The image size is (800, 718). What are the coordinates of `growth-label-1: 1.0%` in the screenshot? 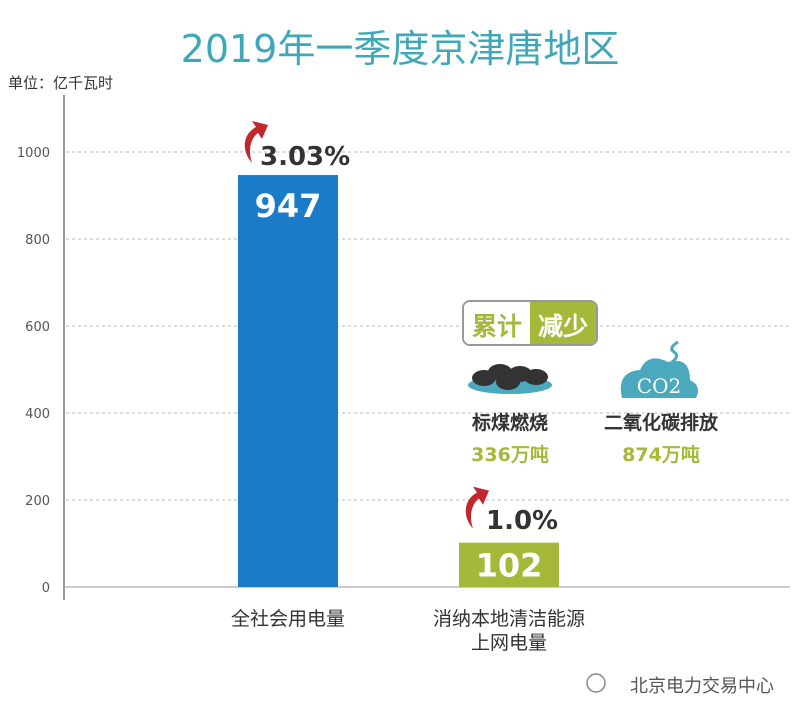 It's located at (522, 521).